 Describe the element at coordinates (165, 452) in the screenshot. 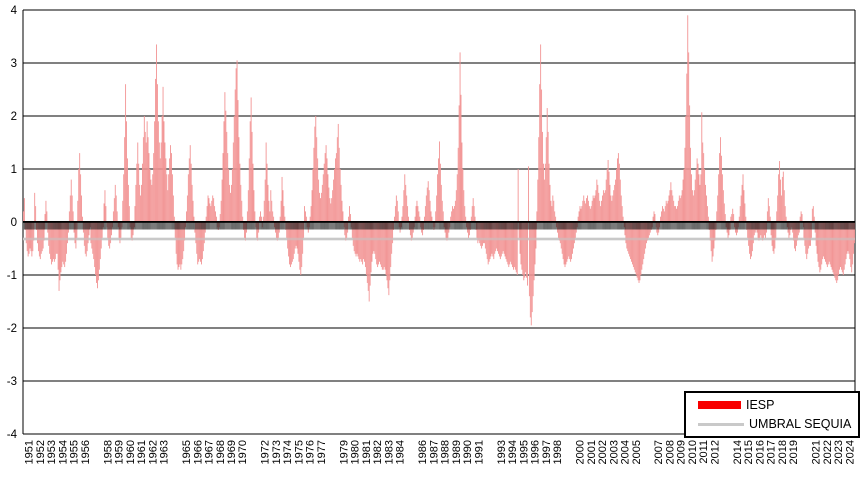

I see `x-axis-year-label: 1963` at that location.